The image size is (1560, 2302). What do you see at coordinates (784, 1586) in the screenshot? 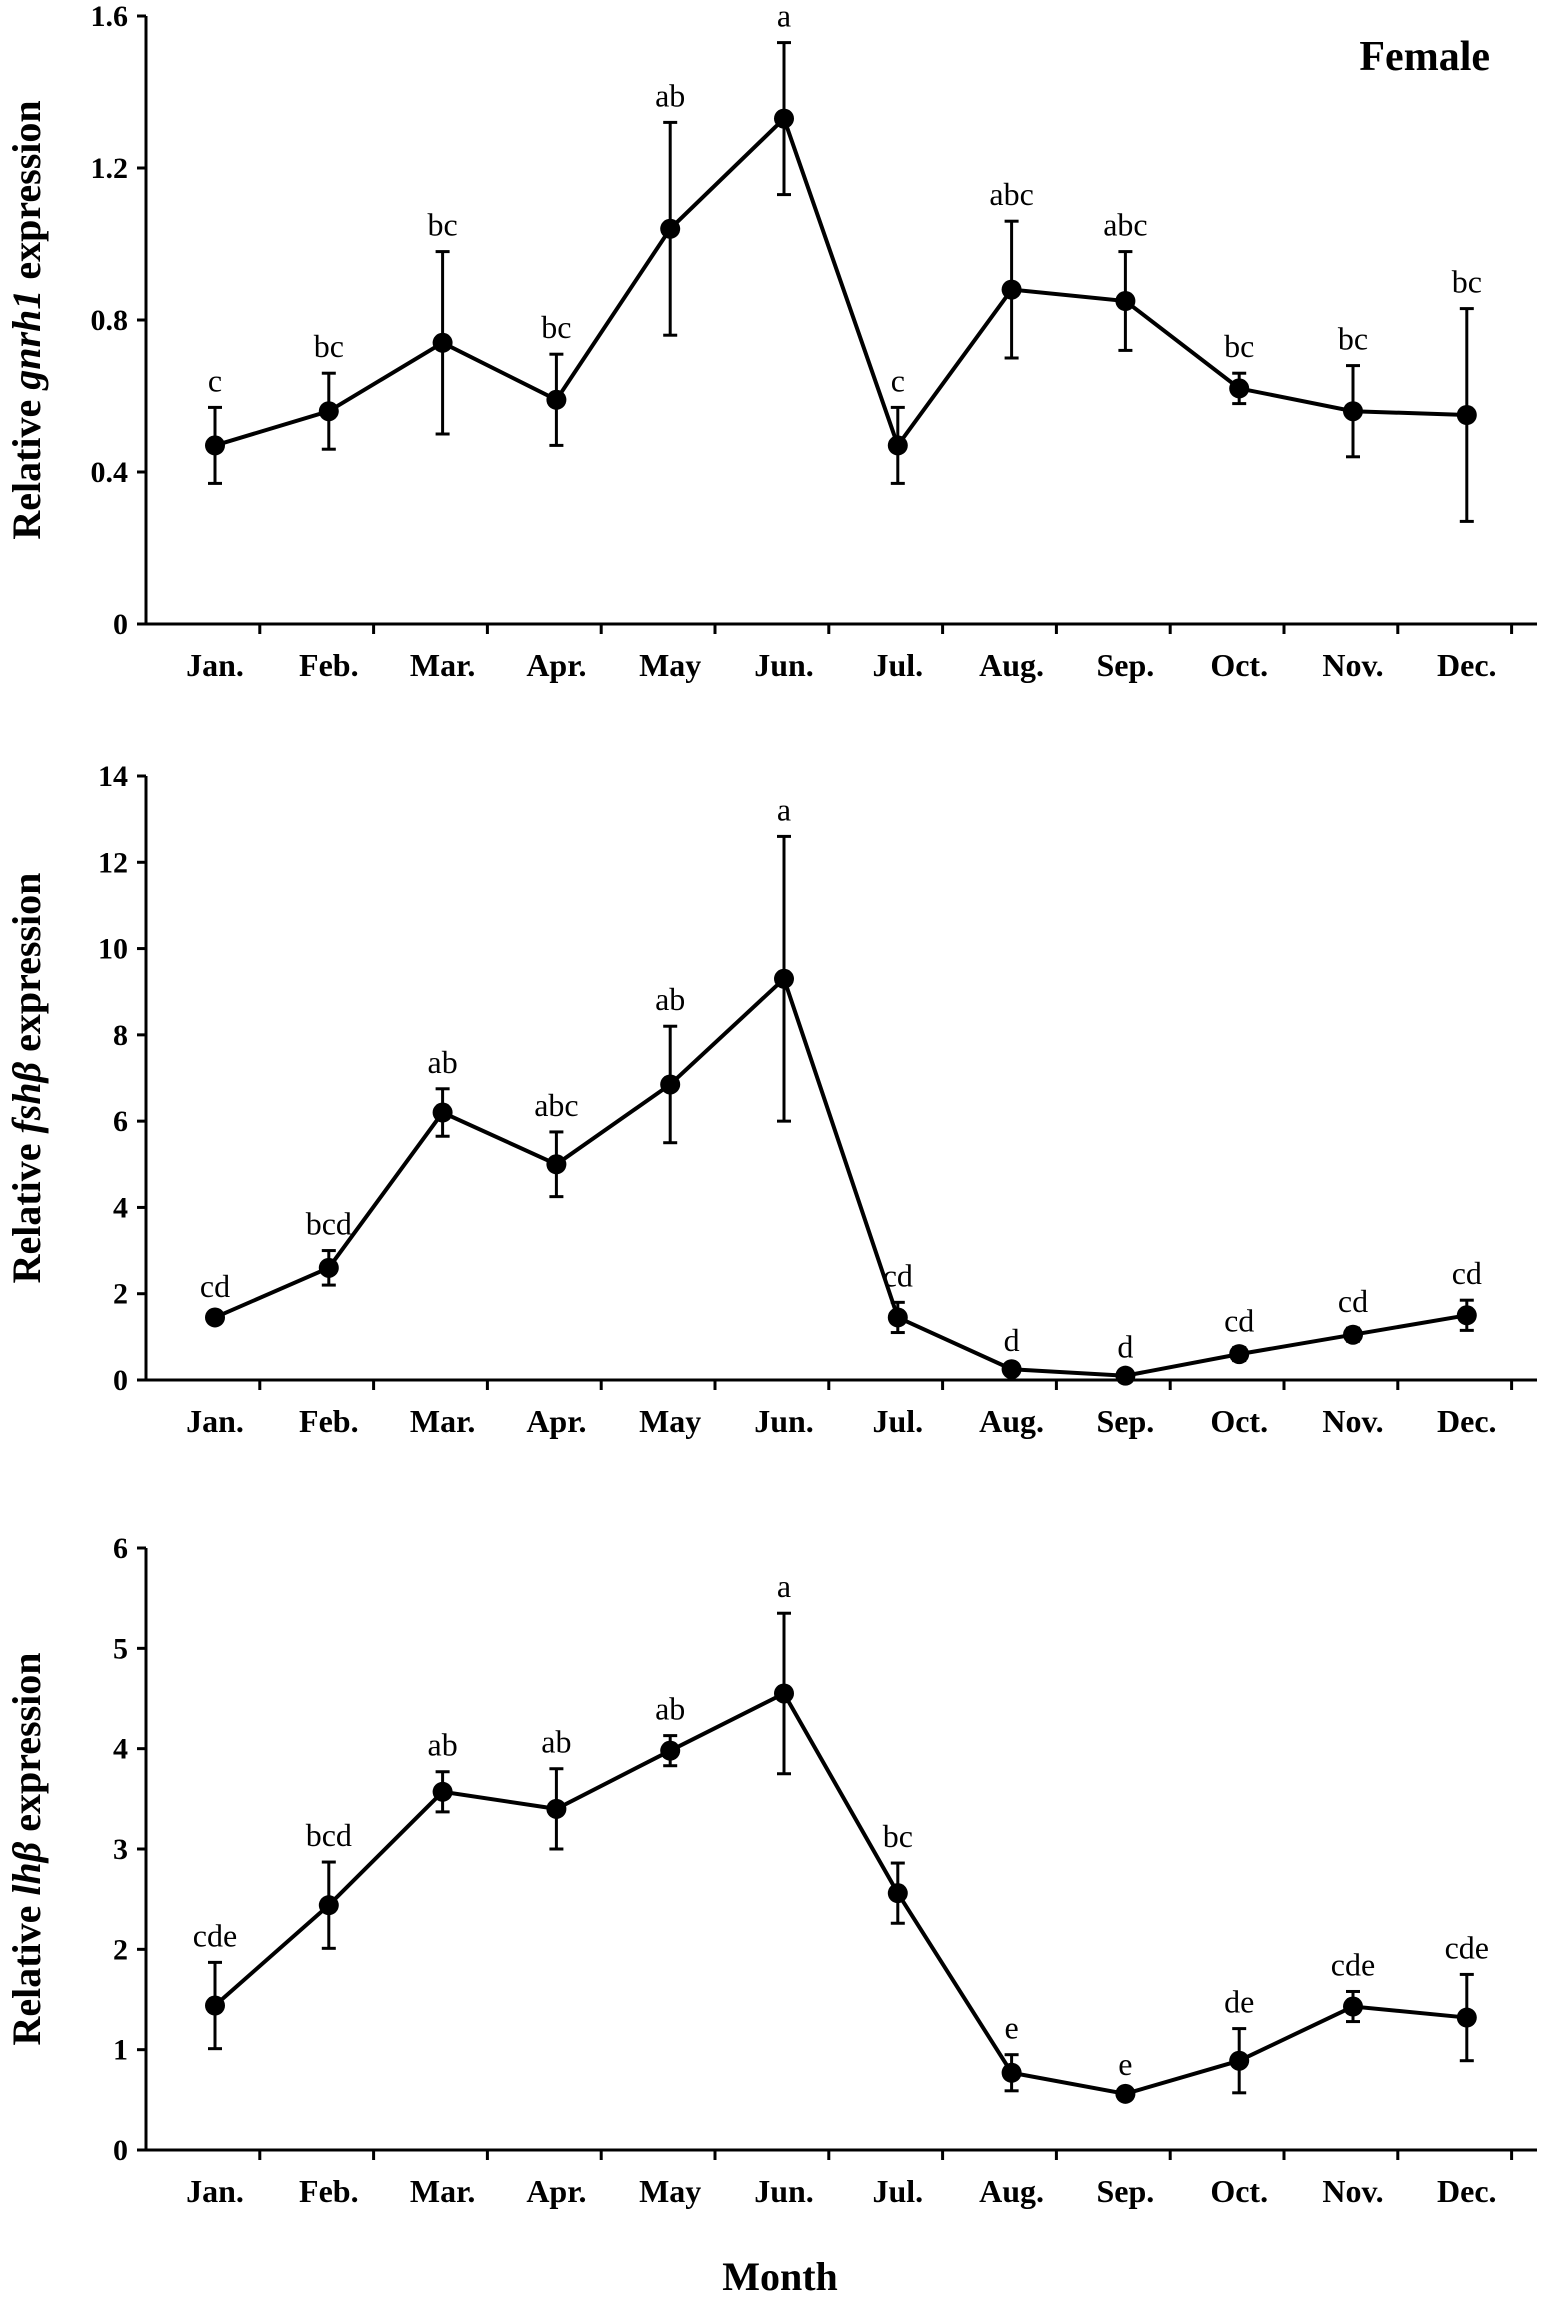
I see `significance-label: a` at bounding box center [784, 1586].